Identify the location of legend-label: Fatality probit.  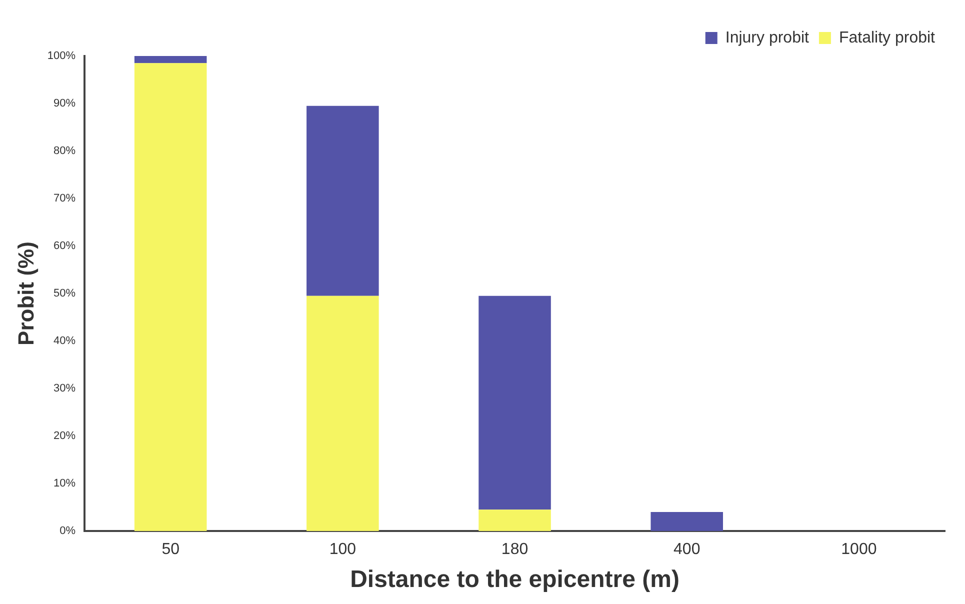
(887, 37).